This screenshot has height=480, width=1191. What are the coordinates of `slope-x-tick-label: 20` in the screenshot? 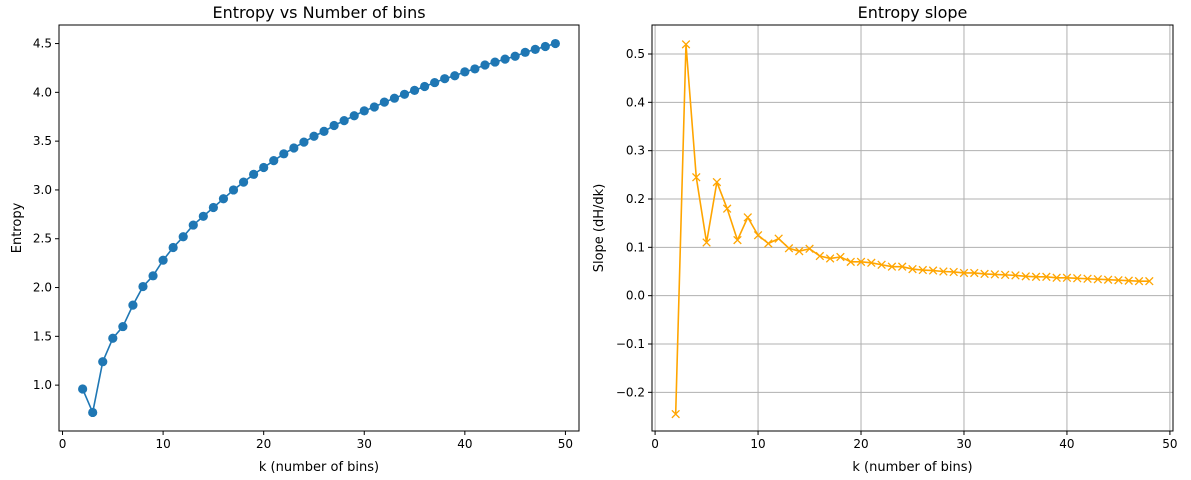 It's located at (860, 444).